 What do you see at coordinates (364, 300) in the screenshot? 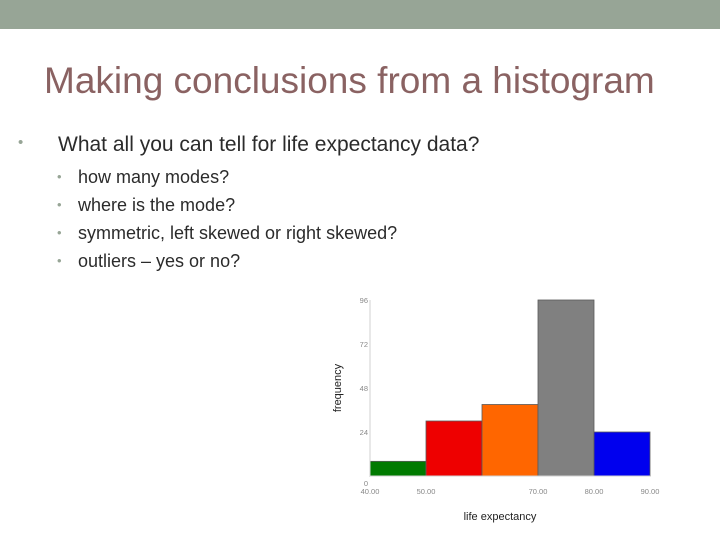
I see `y-tick-label: 96` at bounding box center [364, 300].